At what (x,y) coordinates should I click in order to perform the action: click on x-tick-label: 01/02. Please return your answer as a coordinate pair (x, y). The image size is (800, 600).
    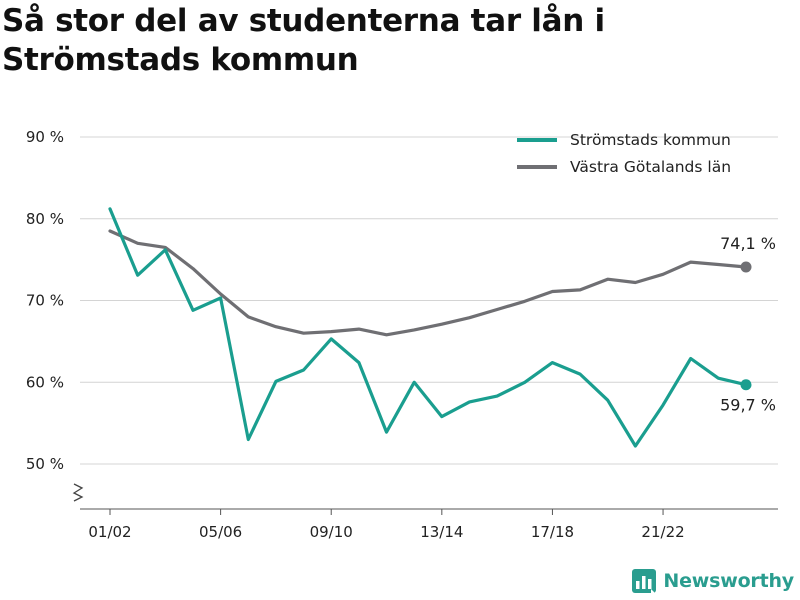
    Looking at the image, I should click on (109, 532).